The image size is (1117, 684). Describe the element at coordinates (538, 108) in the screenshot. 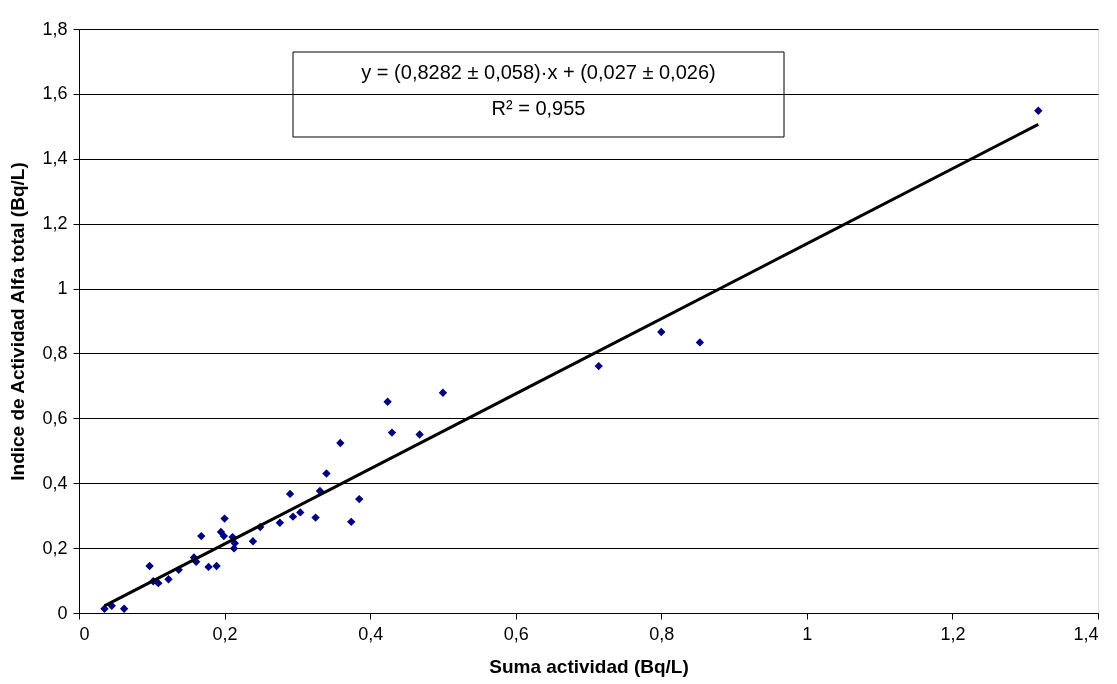

I see `annotation: R² = 0,955` at that location.